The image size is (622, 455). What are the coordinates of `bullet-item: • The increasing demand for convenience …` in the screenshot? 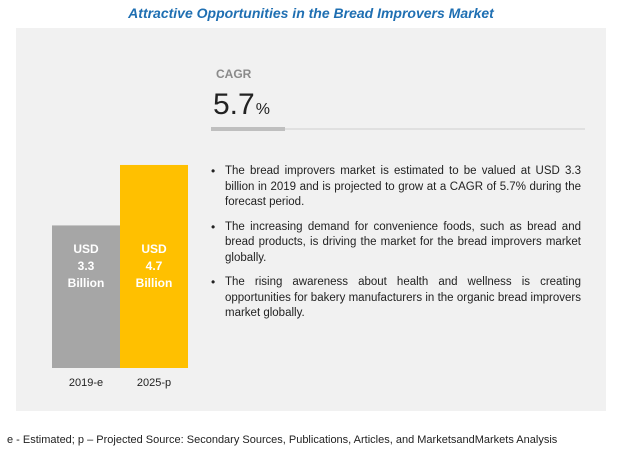 It's located at (396, 243).